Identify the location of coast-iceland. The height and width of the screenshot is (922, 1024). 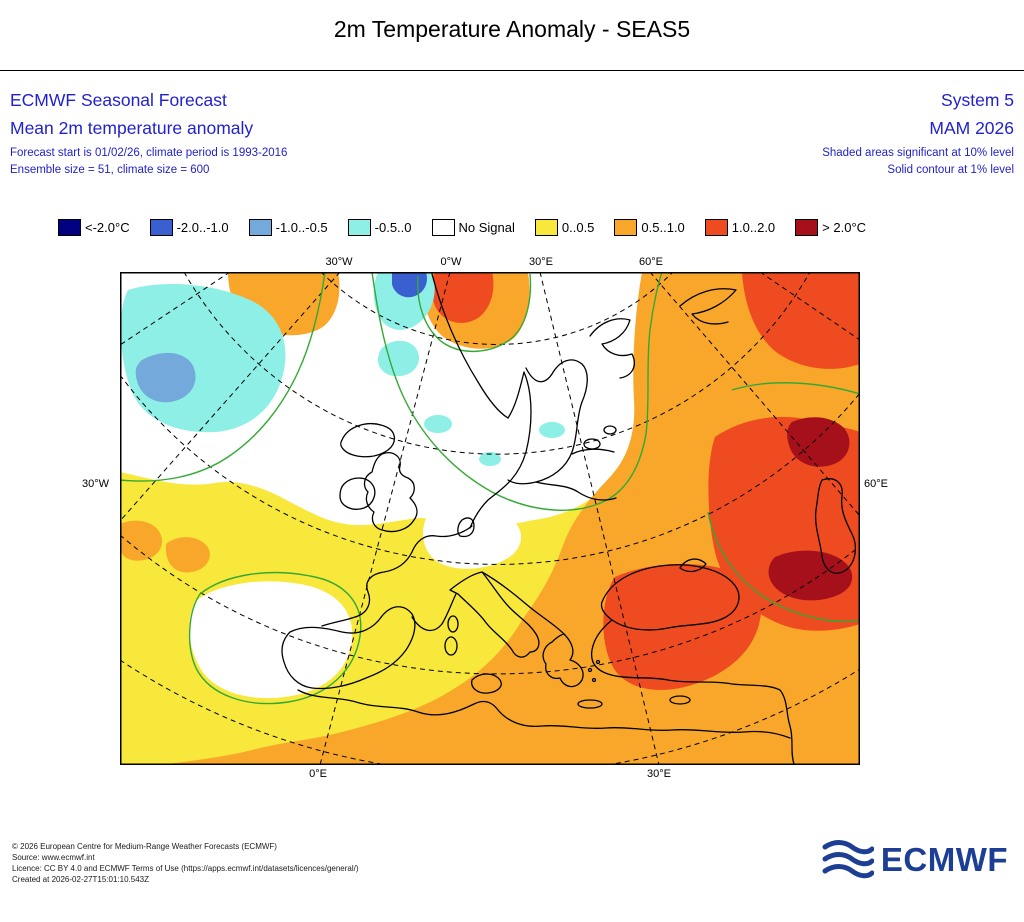
(367, 440).